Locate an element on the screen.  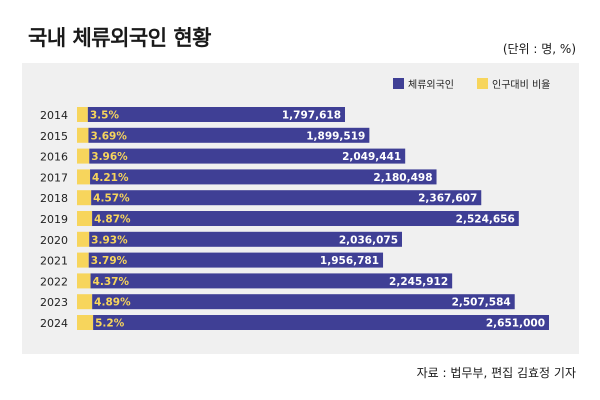
foreigners-value-label: 2,180,498 is located at coordinates (402, 178).